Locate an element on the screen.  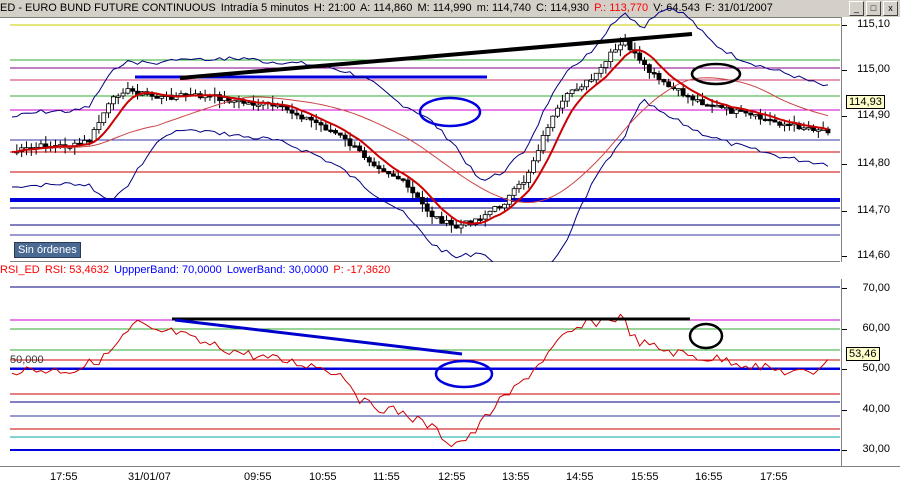
time-label: 13:55 is located at coordinates (516, 477).